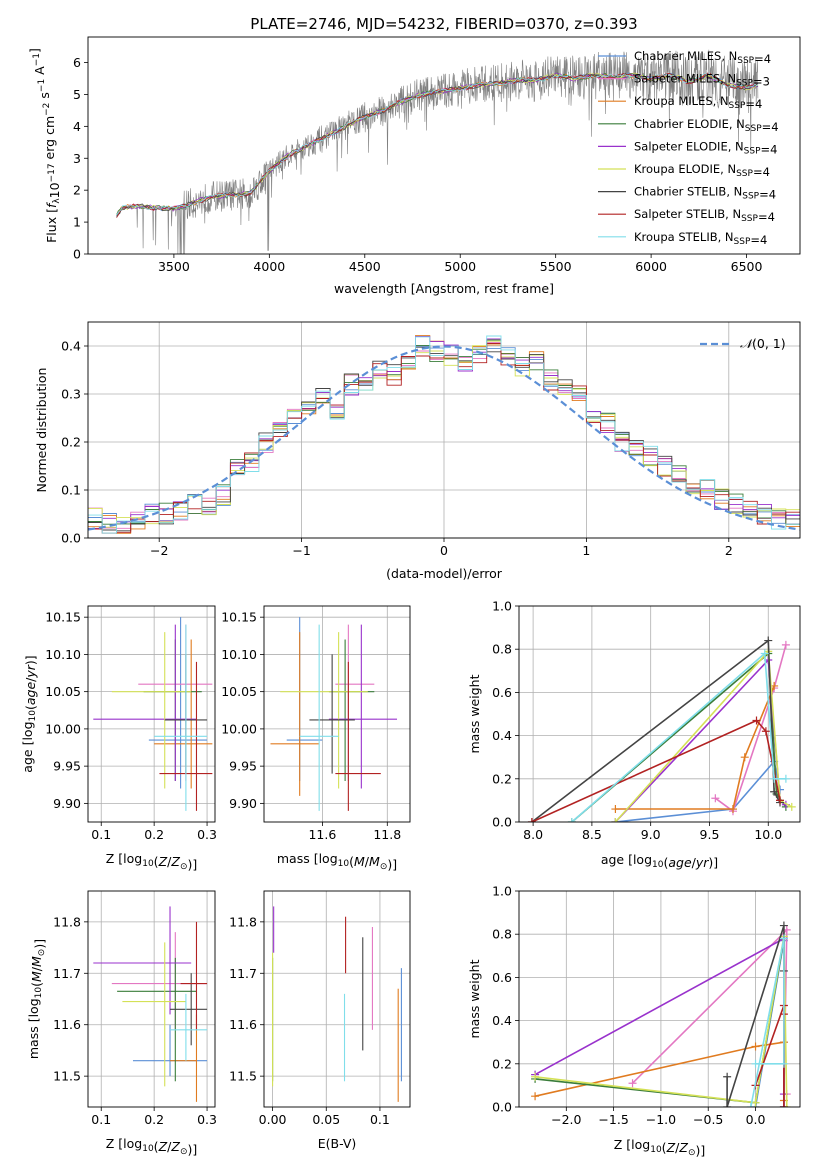 The width and height of the screenshot is (819, 1170). I want to click on y-tick-label: 0.4, so click(502, 1020).